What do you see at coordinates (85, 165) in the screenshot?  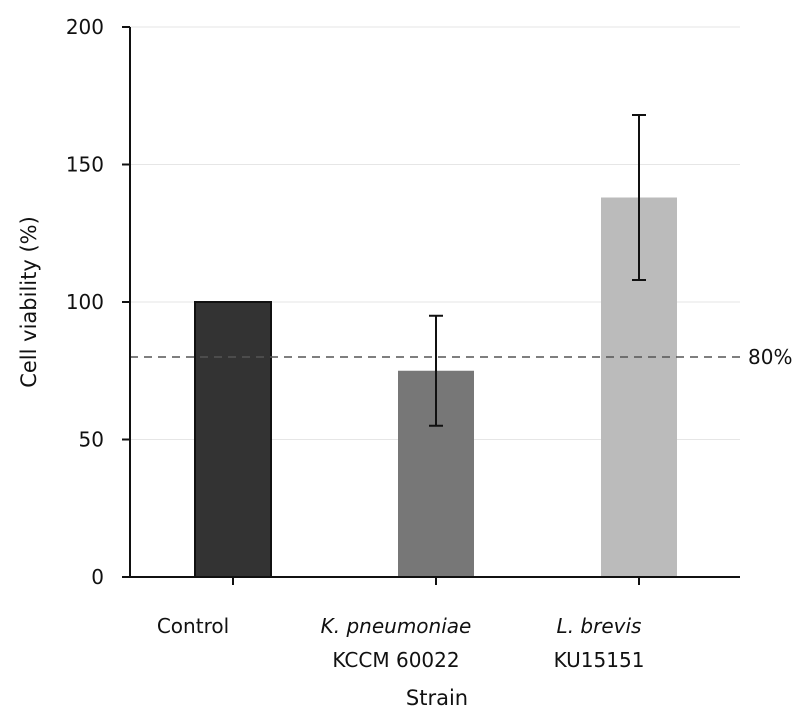 I see `y-tick-label: 150` at bounding box center [85, 165].